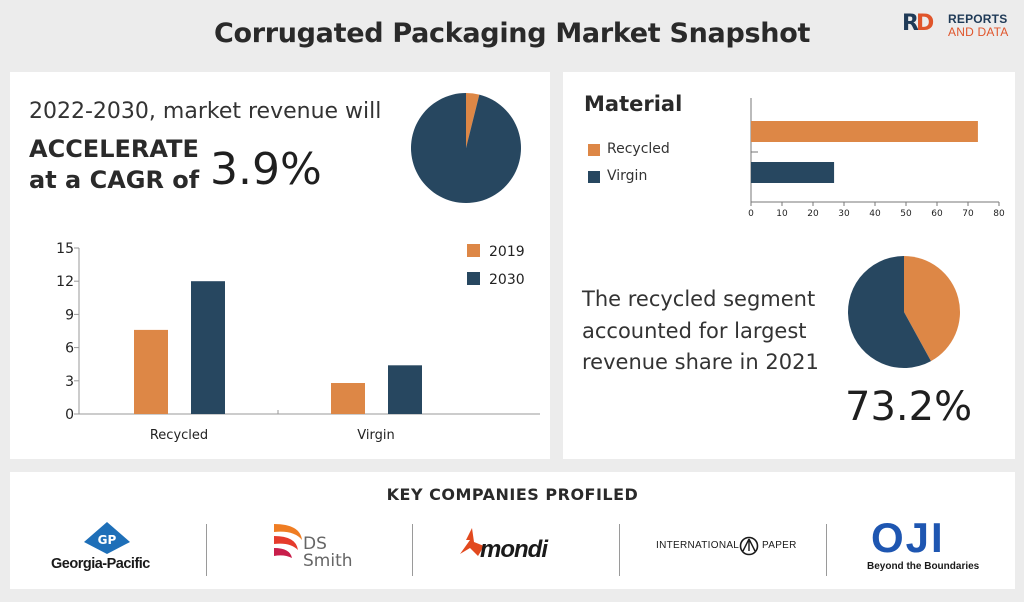 The width and height of the screenshot is (1024, 602). Describe the element at coordinates (205, 111) in the screenshot. I see `headline-line-1: 2022-2030, market revenue will` at that location.